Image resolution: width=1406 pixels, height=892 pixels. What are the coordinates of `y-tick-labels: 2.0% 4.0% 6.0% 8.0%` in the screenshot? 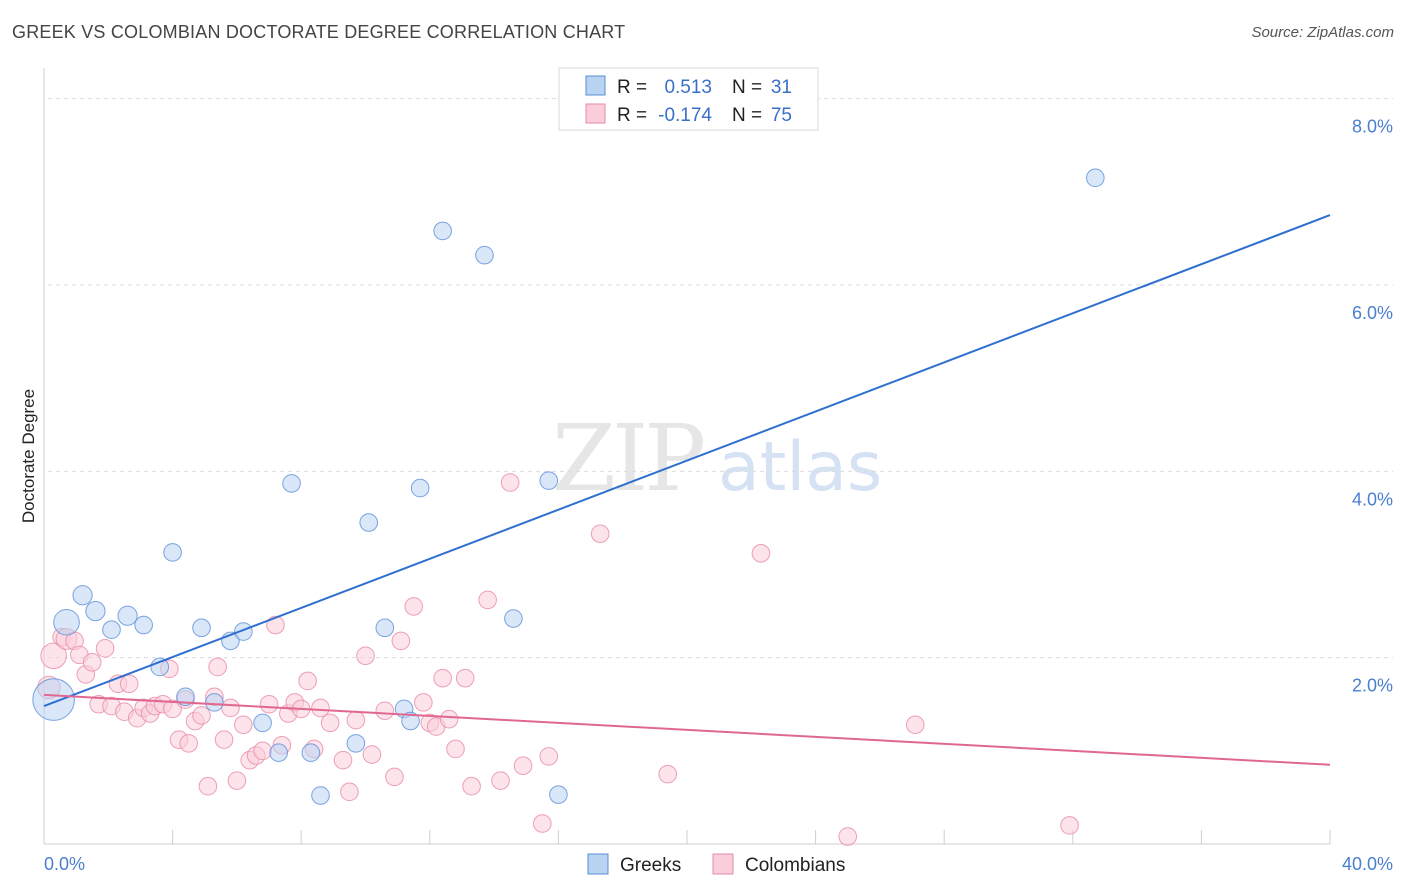 It's located at (1372, 406).